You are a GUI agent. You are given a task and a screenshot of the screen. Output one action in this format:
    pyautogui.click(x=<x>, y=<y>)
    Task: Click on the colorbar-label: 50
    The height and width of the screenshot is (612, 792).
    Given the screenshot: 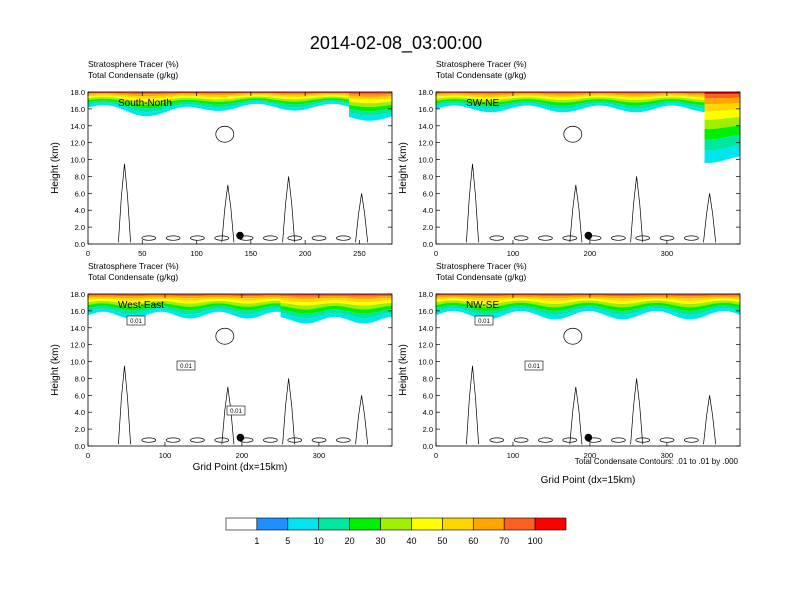 What is the action you would take?
    pyautogui.click(x=442, y=541)
    